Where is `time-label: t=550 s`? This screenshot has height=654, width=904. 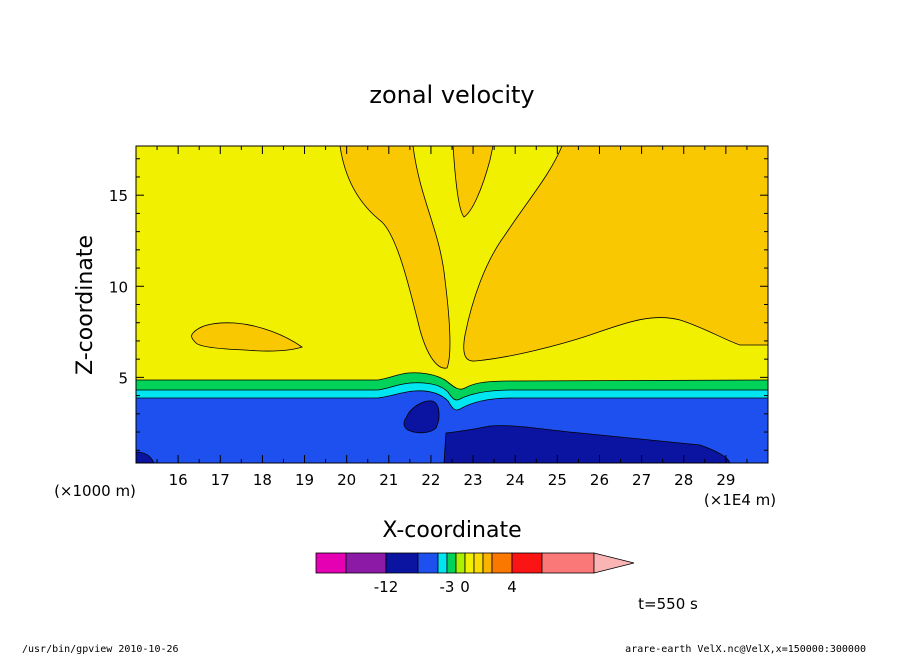
time-label: t=550 s is located at coordinates (668, 604).